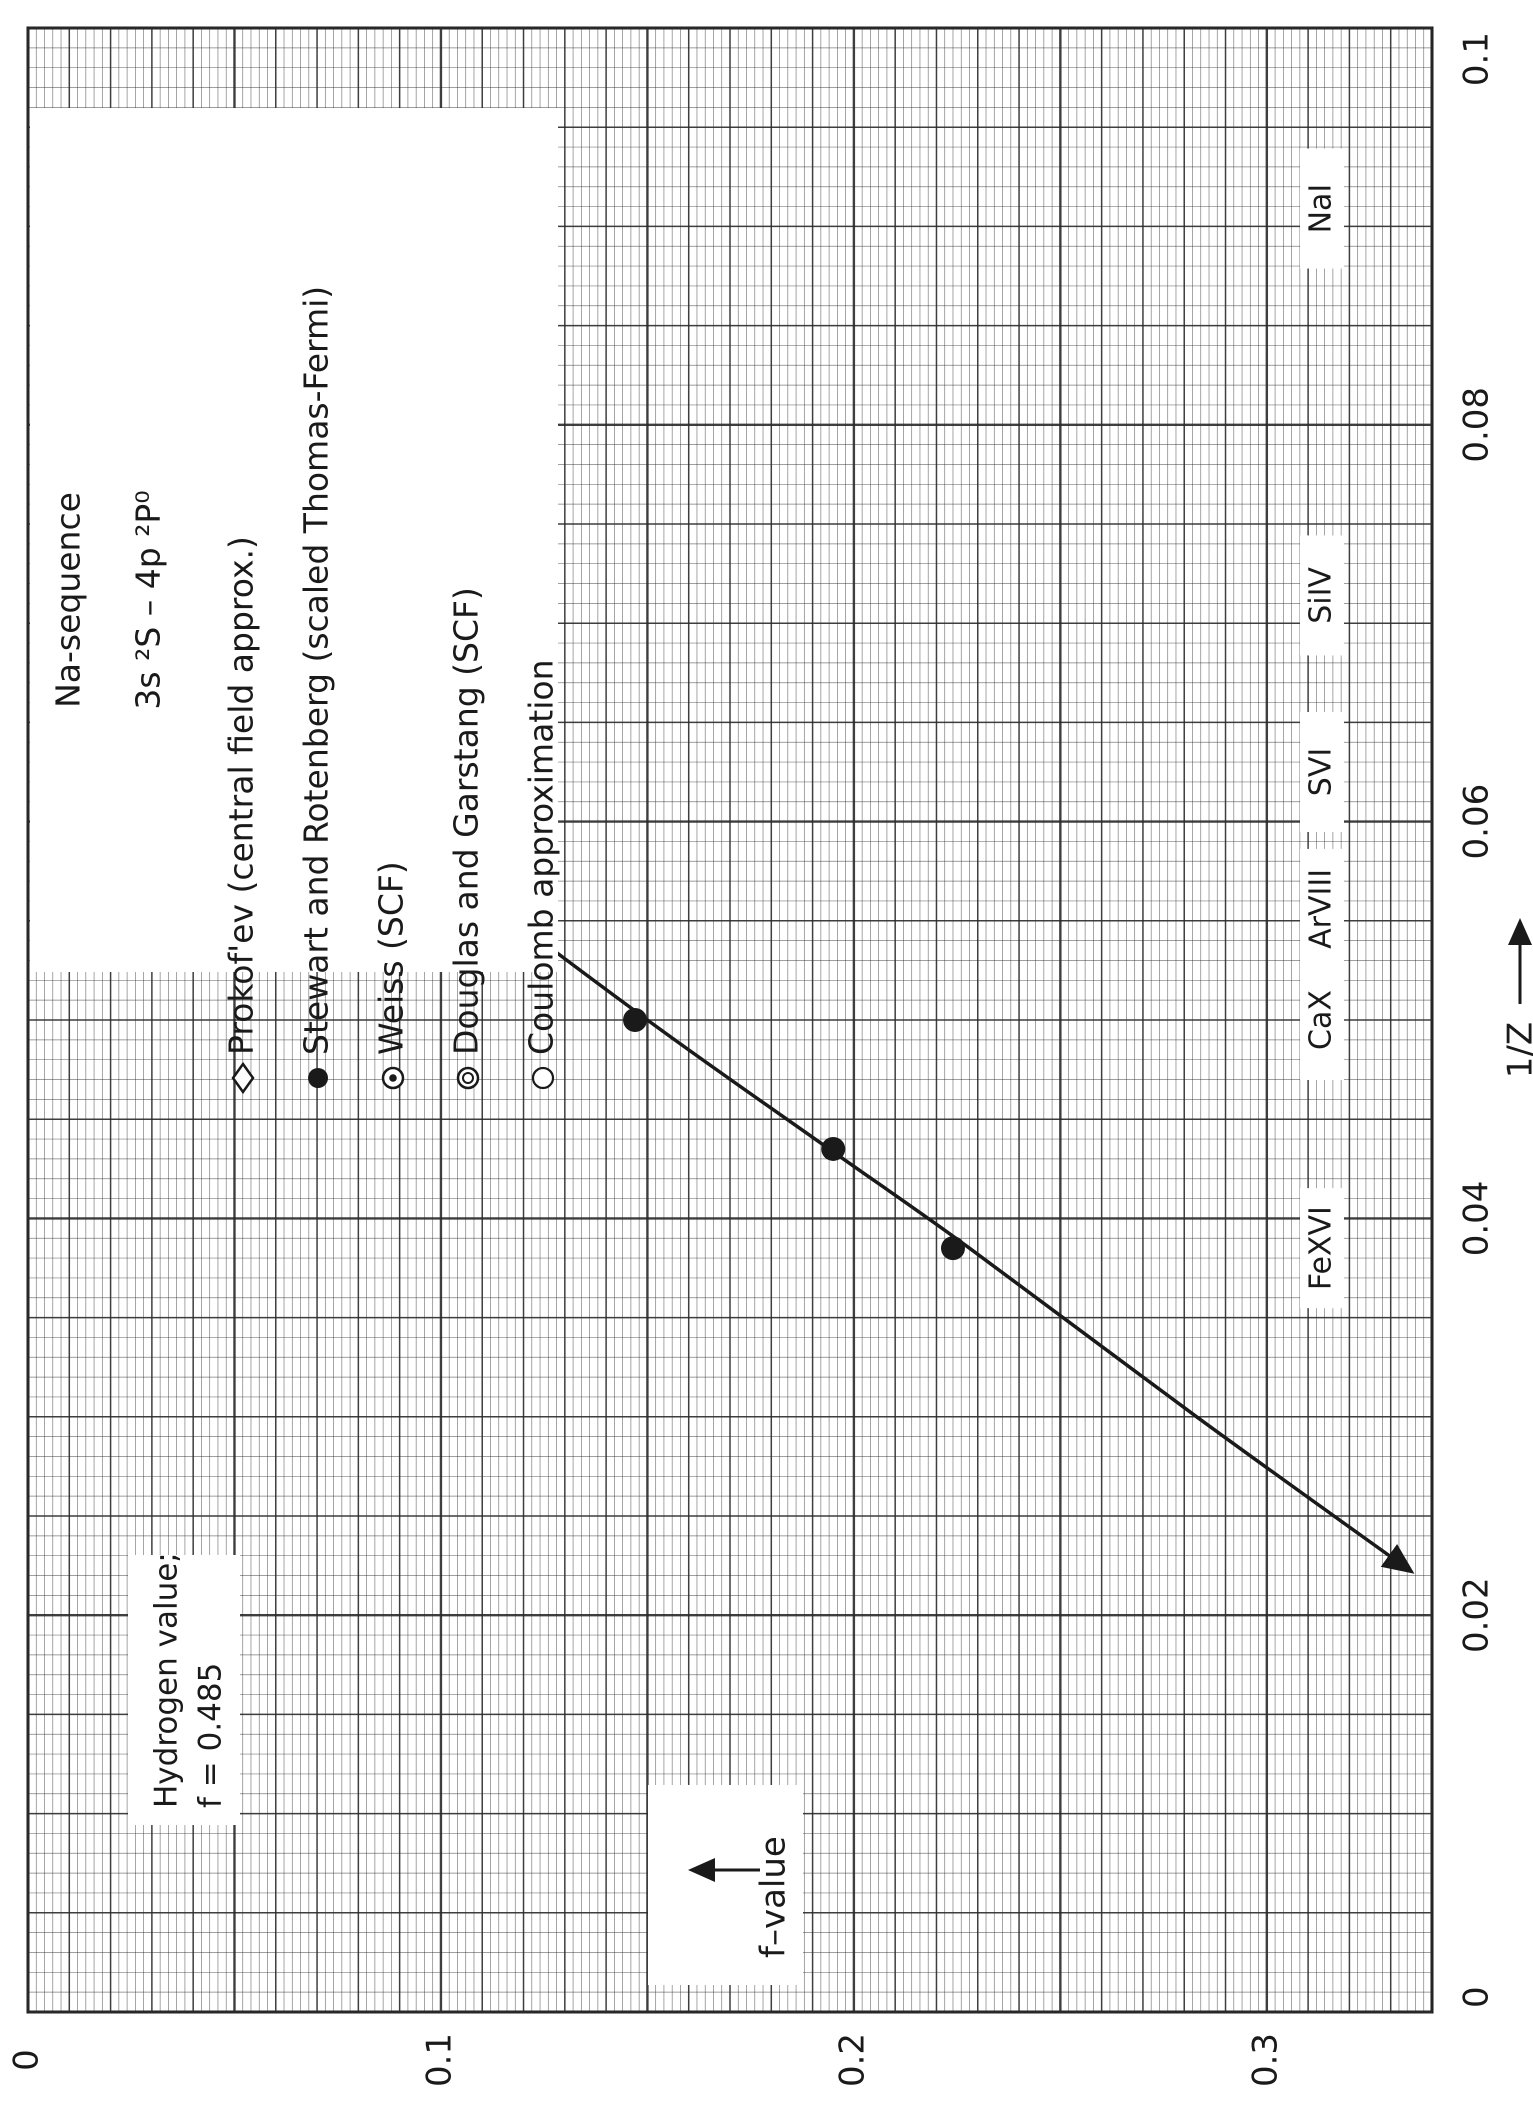  I want to click on hydrogen-note-box, so click(184, 1690).